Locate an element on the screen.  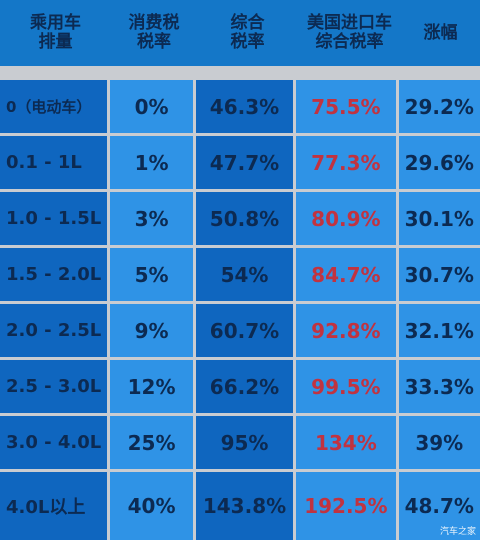
displacement-cell: 0.1 - 1L is located at coordinates (54, 162).